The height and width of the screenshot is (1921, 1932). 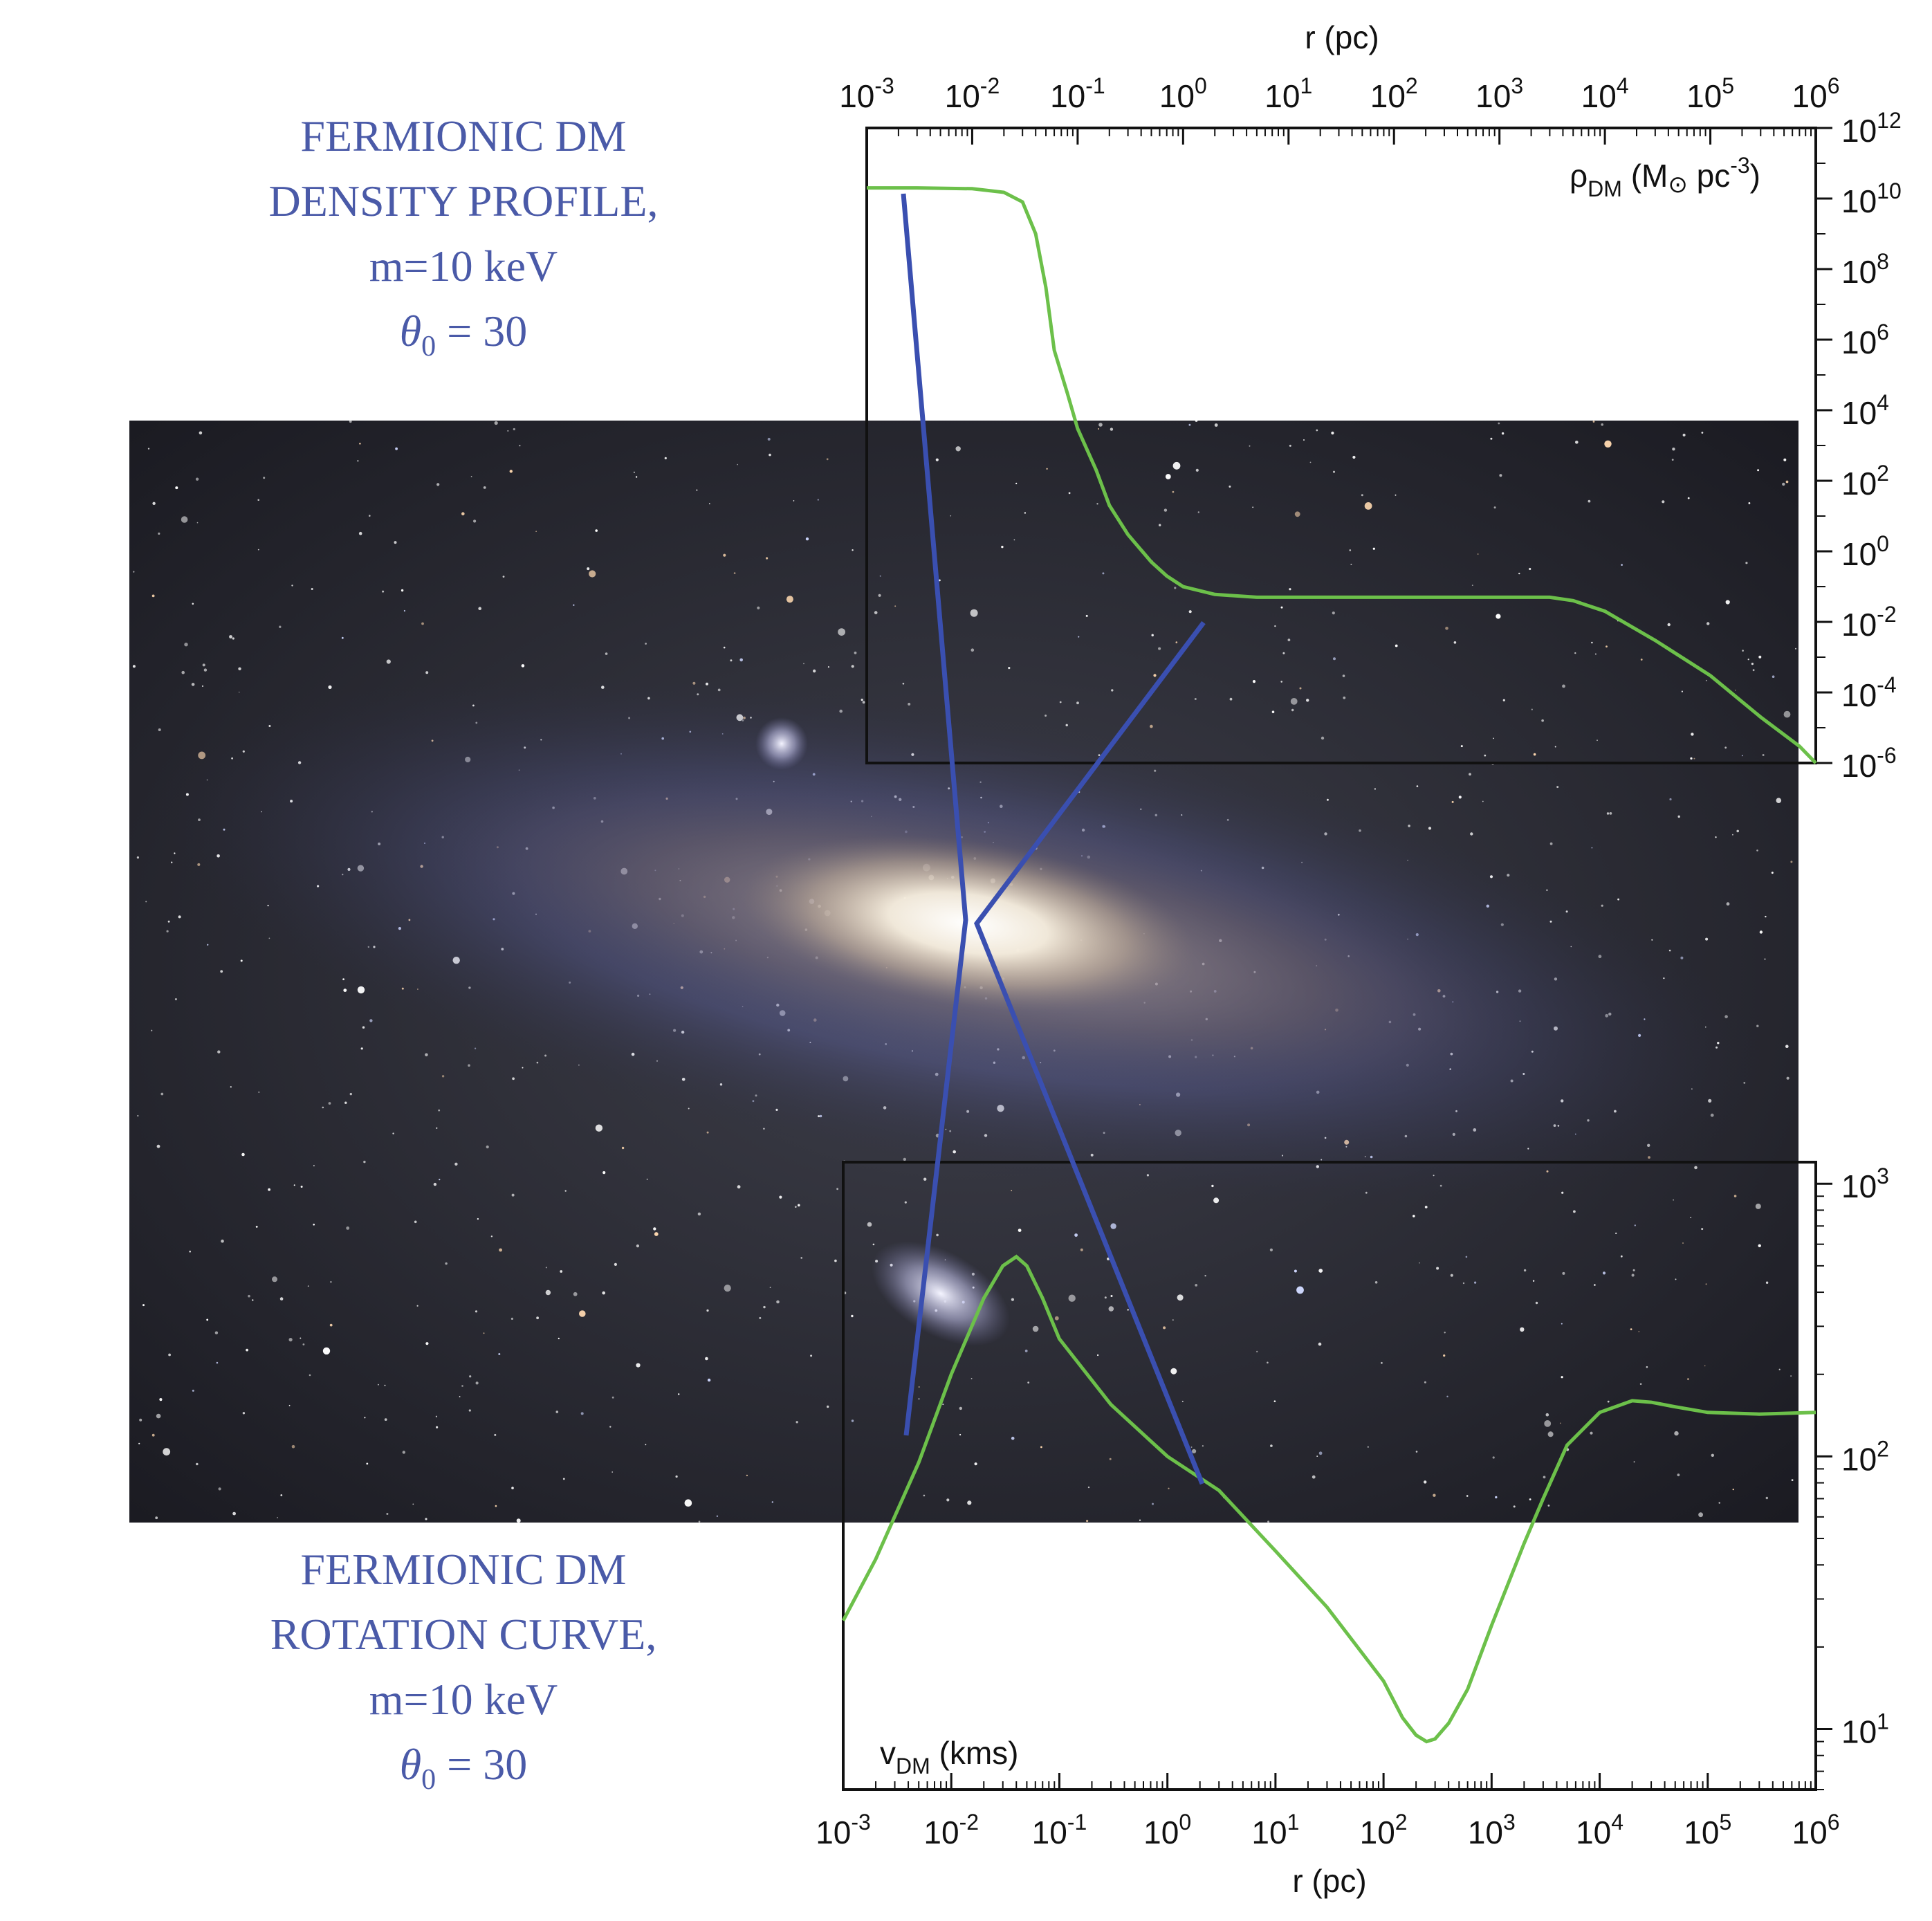 What do you see at coordinates (781, 744) in the screenshot?
I see `satellite-galaxy-m32` at bounding box center [781, 744].